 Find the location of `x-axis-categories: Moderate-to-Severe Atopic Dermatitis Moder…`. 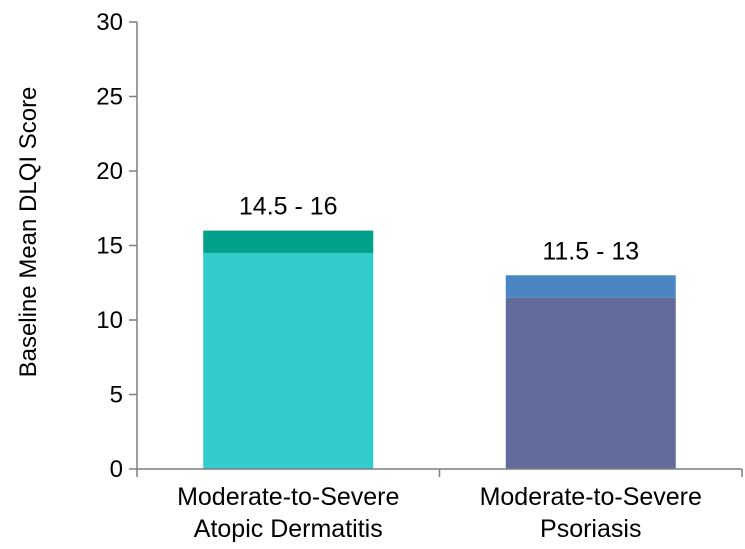

x-axis-categories: Moderate-to-Severe Atopic Dermatitis Moder… is located at coordinates (439, 513).